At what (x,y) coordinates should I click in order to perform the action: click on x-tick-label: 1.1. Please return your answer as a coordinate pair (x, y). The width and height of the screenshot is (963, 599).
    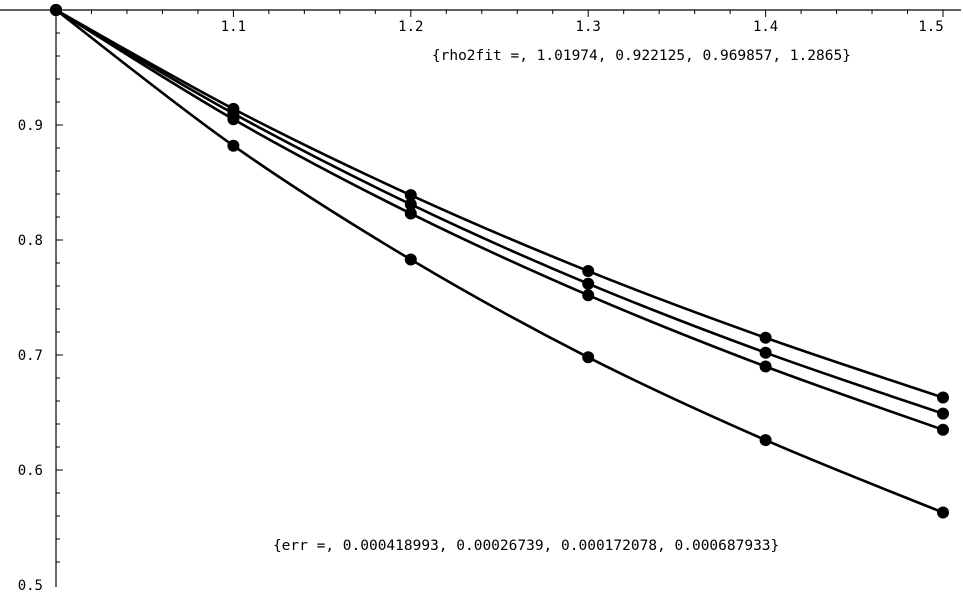
    Looking at the image, I should click on (233, 27).